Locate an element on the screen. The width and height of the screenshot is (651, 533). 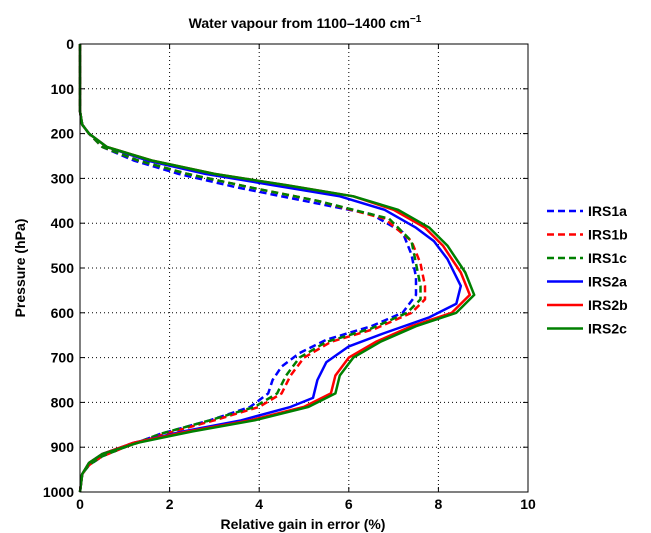
x-tick-label: 10 is located at coordinates (528, 504).